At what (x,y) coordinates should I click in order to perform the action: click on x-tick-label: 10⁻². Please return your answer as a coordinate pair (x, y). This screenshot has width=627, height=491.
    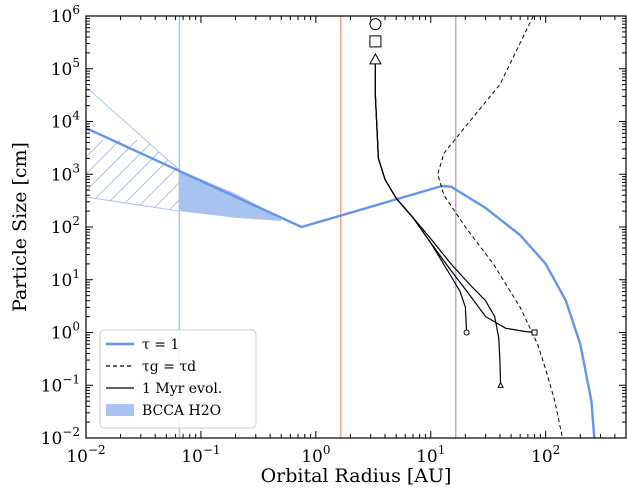
    Looking at the image, I should click on (85, 455).